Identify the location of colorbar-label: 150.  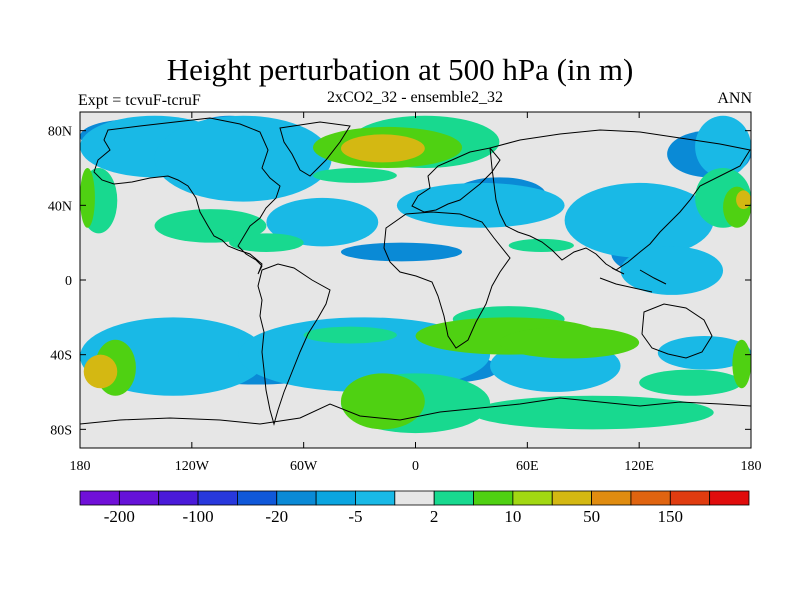
(671, 516).